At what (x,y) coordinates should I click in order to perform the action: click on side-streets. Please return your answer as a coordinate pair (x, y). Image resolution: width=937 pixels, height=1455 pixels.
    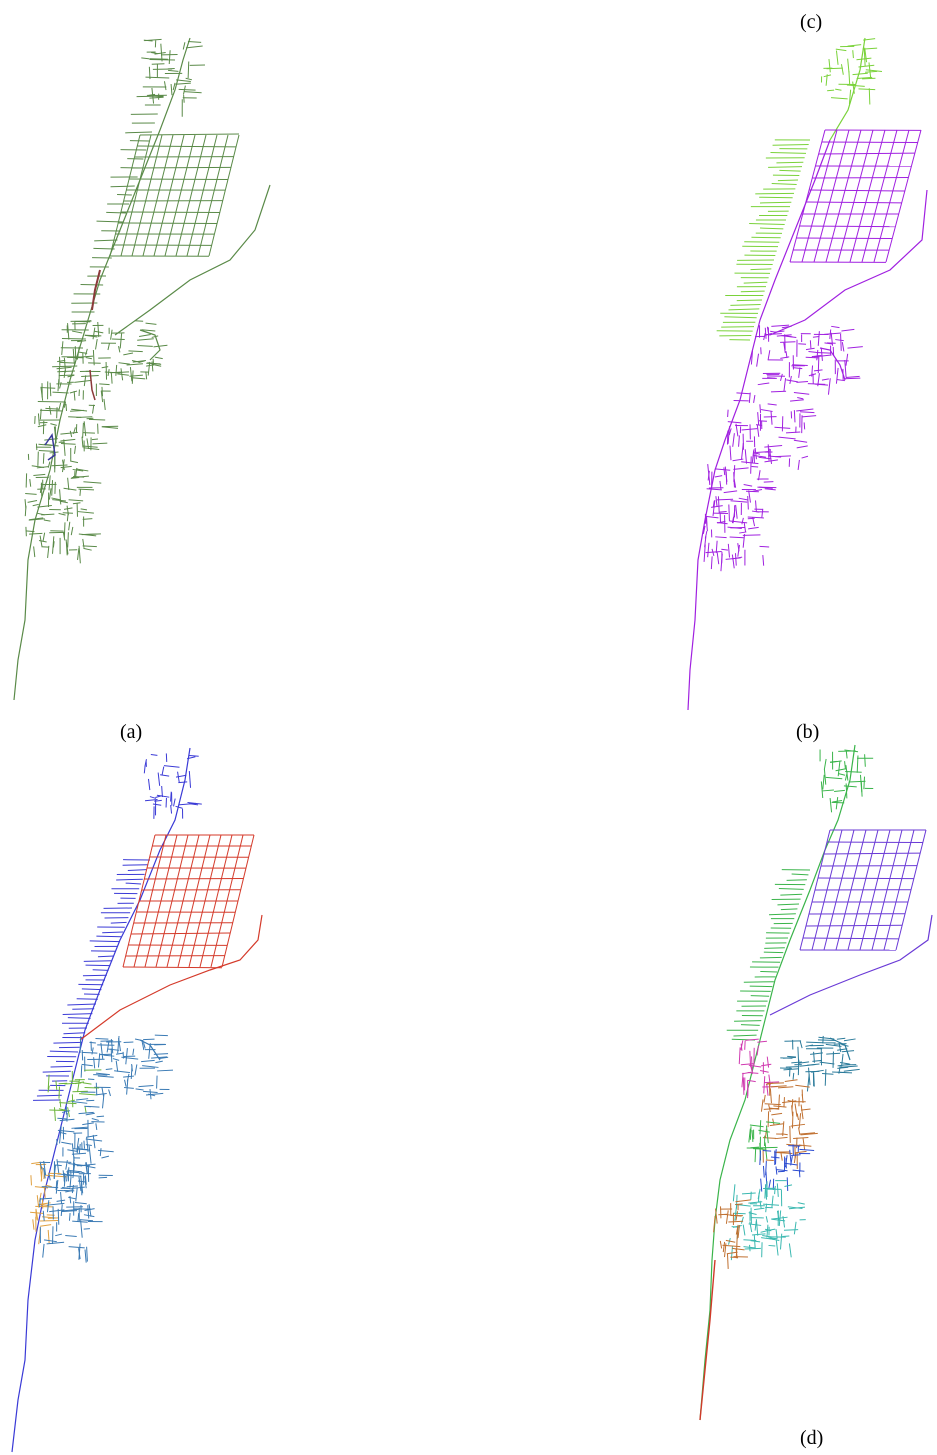
    Looking at the image, I should click on (110, 221).